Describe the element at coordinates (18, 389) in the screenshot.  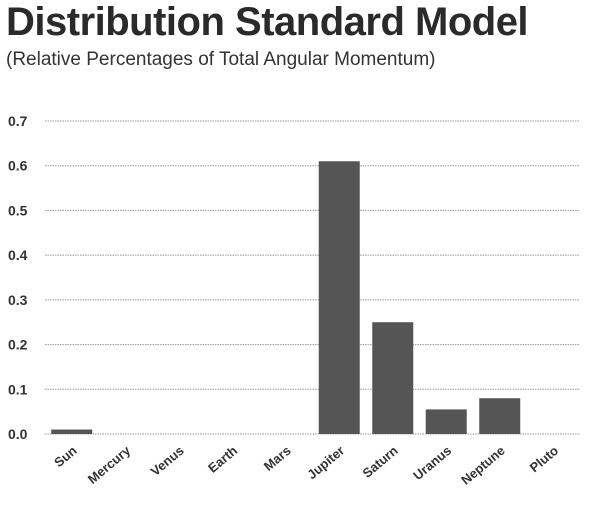
I see `y-tick-label: 0.1` at that location.